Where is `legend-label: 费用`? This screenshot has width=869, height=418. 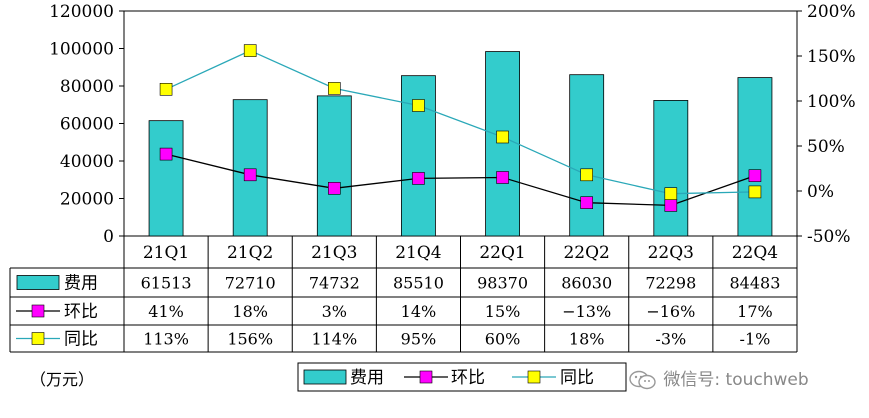
legend-label: 费用 is located at coordinates (367, 378).